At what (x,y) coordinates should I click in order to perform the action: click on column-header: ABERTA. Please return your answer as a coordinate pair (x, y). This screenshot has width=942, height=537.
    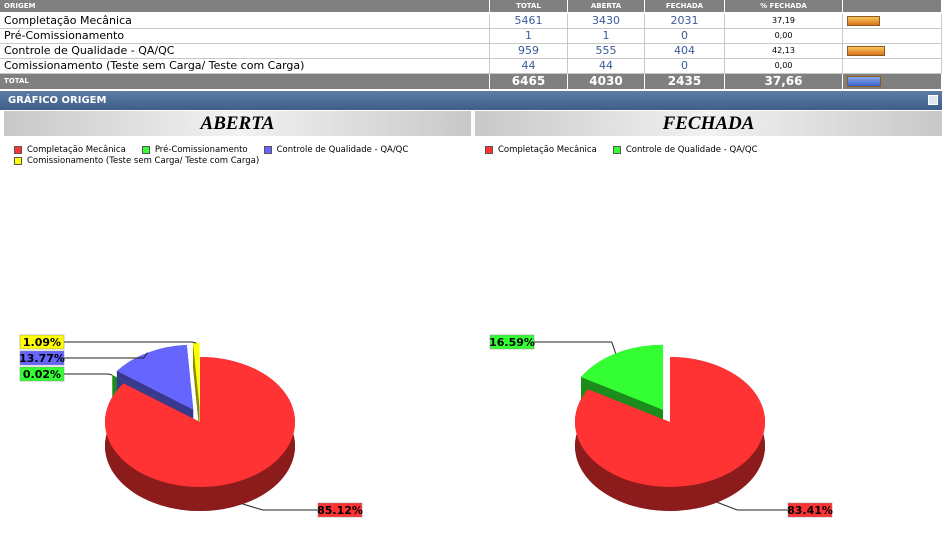
    Looking at the image, I should click on (606, 6).